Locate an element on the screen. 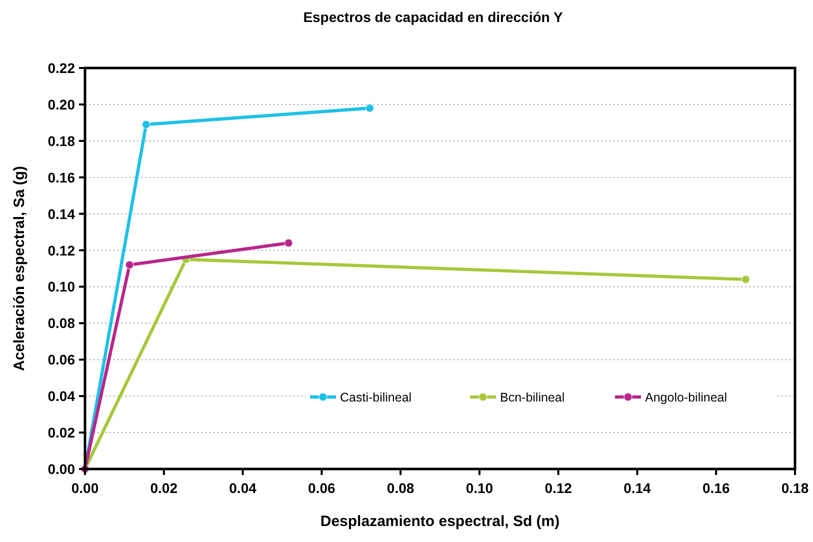 This screenshot has height=542, width=813. legend-label: Bcn-bilineal is located at coordinates (532, 397).